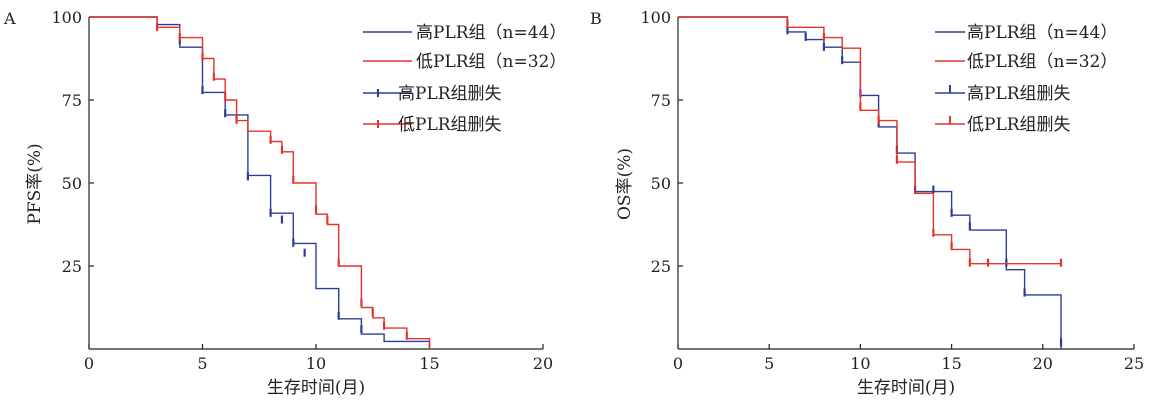  I want to click on panel-letter-b: B, so click(596, 18).